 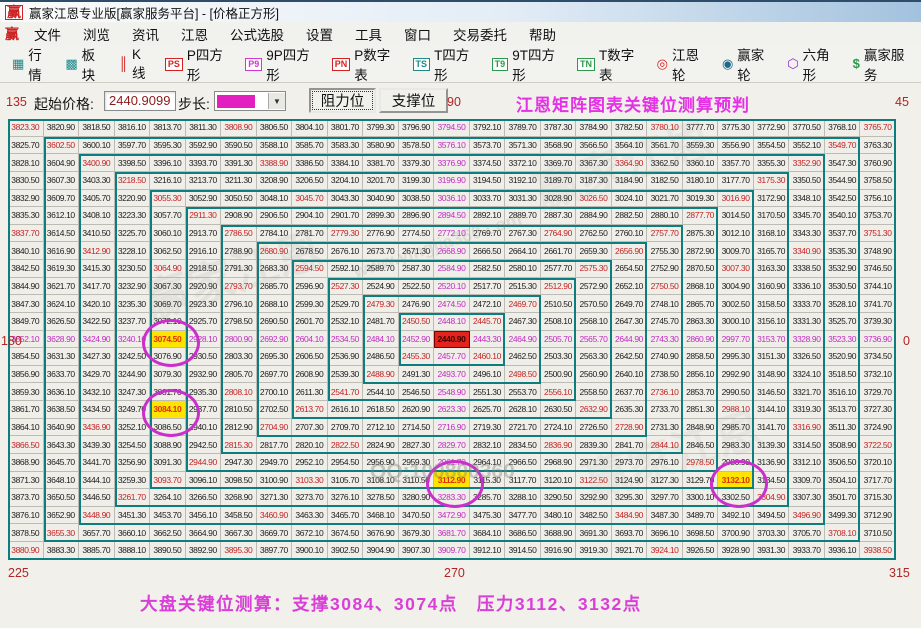 I want to click on gann-cell: 3379.30, so click(x=416, y=163).